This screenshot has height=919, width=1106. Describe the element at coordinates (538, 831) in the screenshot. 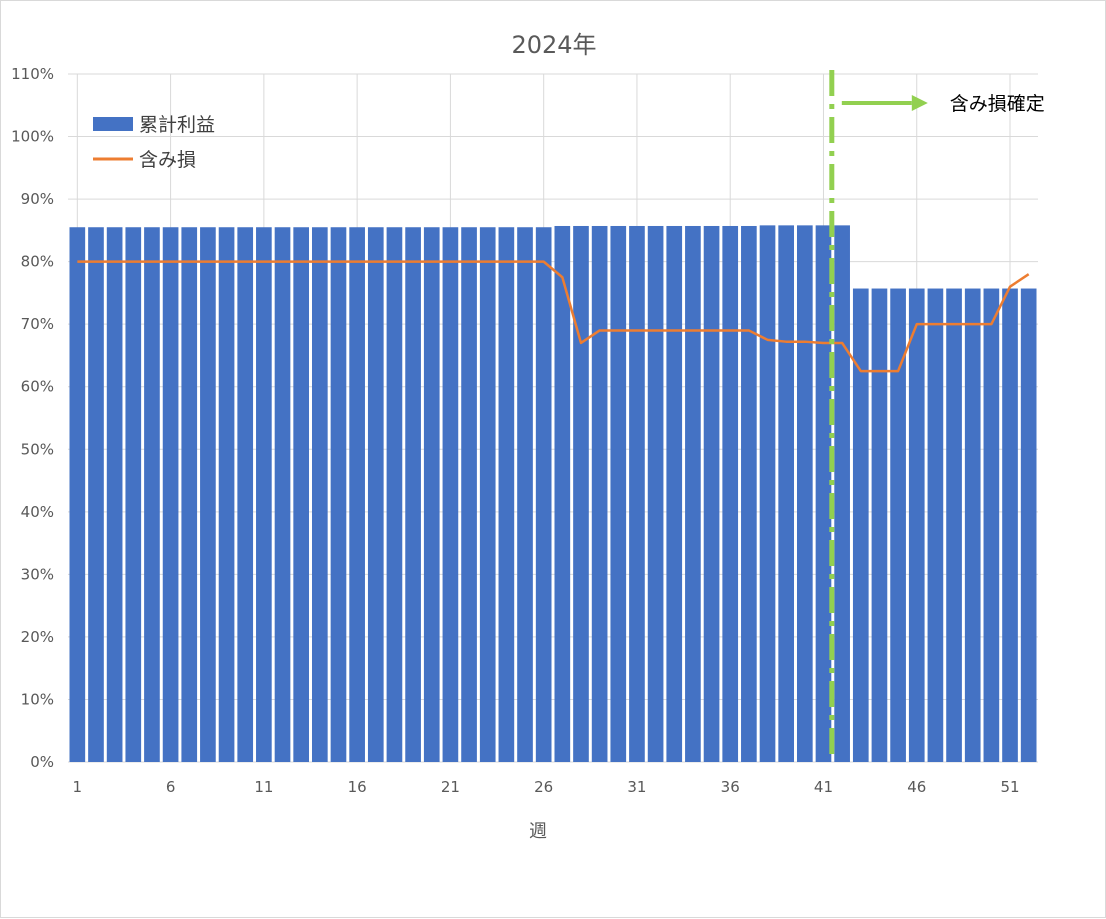

I see `x-axis-title: 週` at that location.